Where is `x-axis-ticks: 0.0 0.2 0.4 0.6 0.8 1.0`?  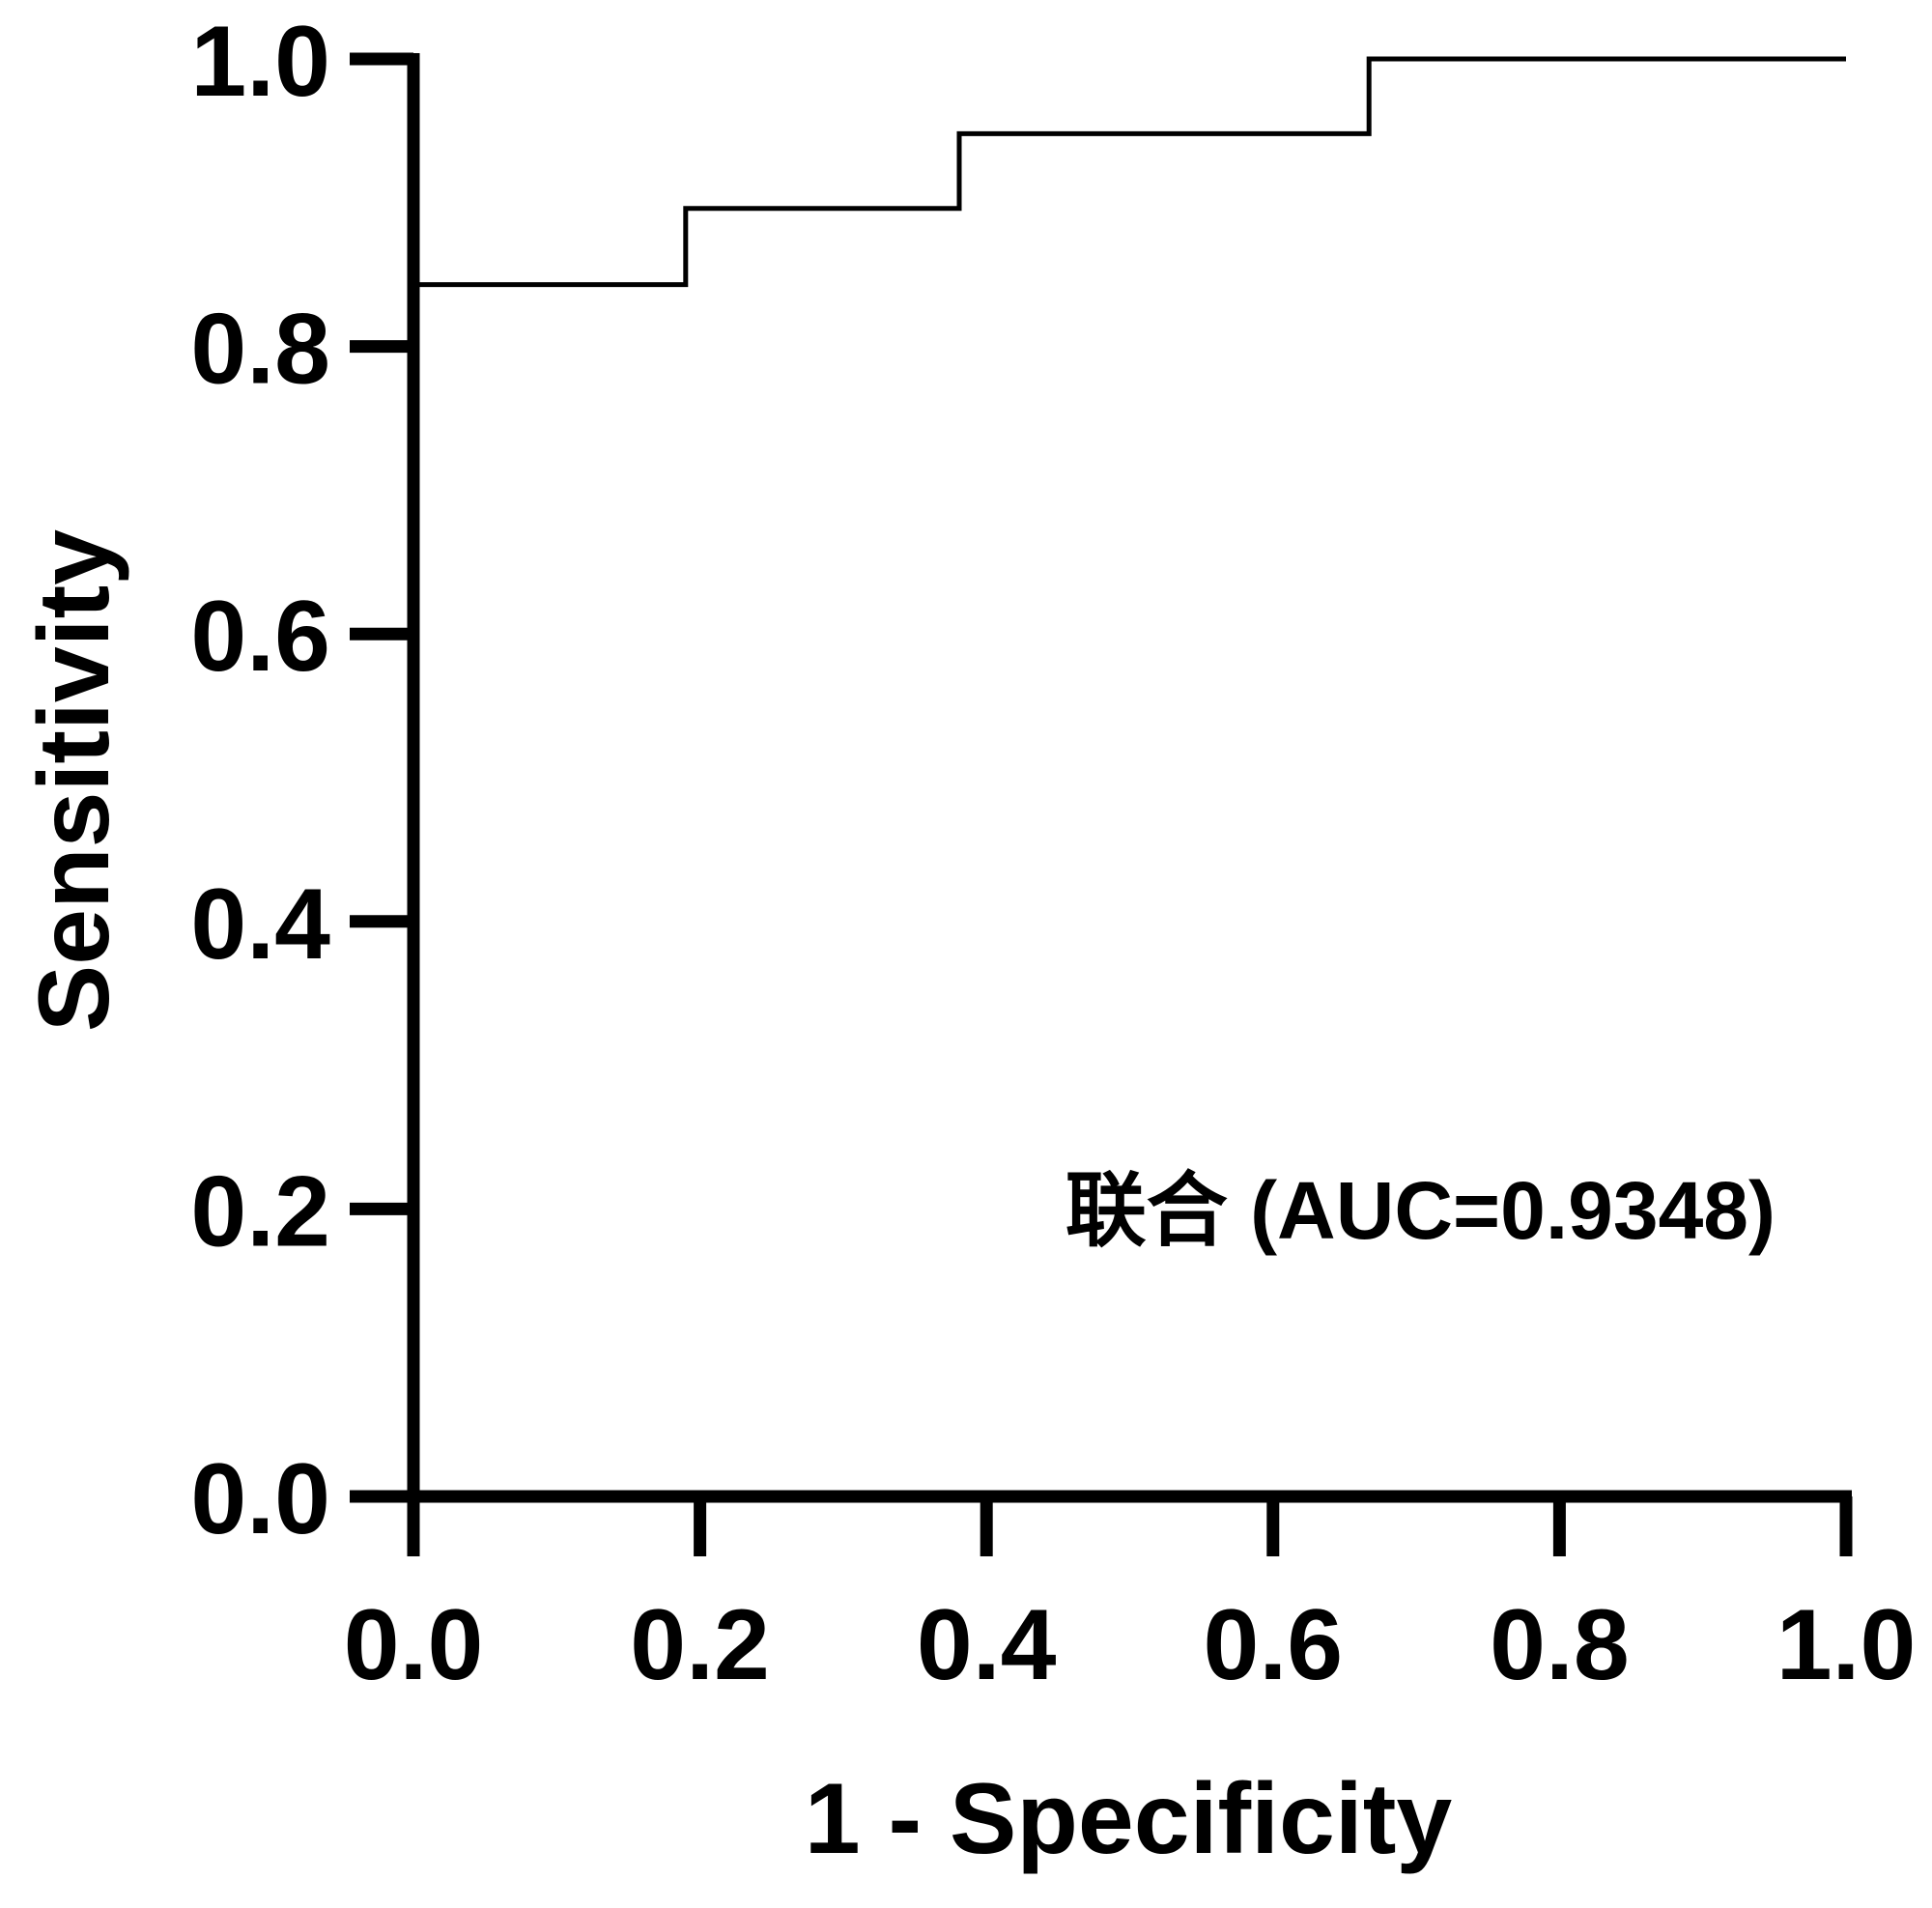 x-axis-ticks: 0.0 0.2 0.4 0.6 0.8 1.0 is located at coordinates (1130, 1599).